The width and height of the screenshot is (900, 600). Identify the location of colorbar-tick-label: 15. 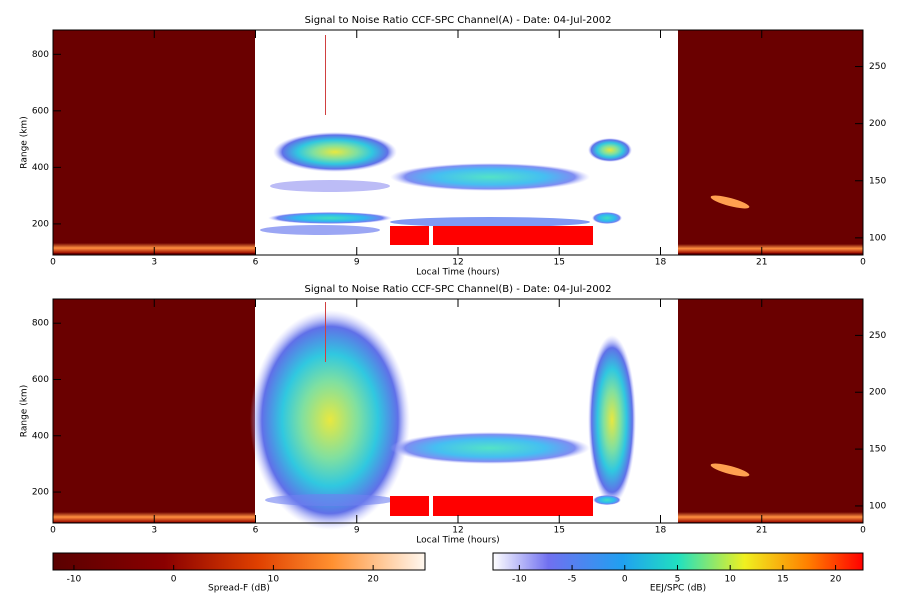
(782, 580).